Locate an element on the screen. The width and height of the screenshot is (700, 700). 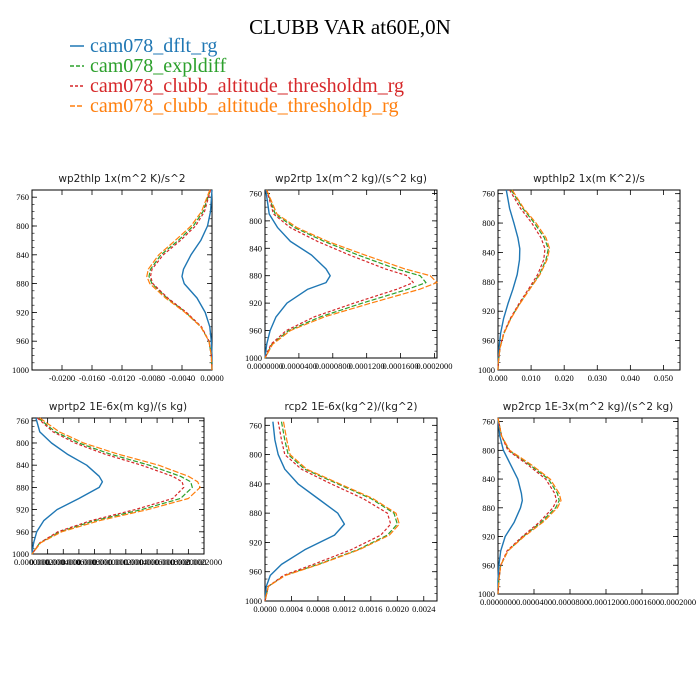
x-tick-label: 0.000 is located at coordinates (497, 378).